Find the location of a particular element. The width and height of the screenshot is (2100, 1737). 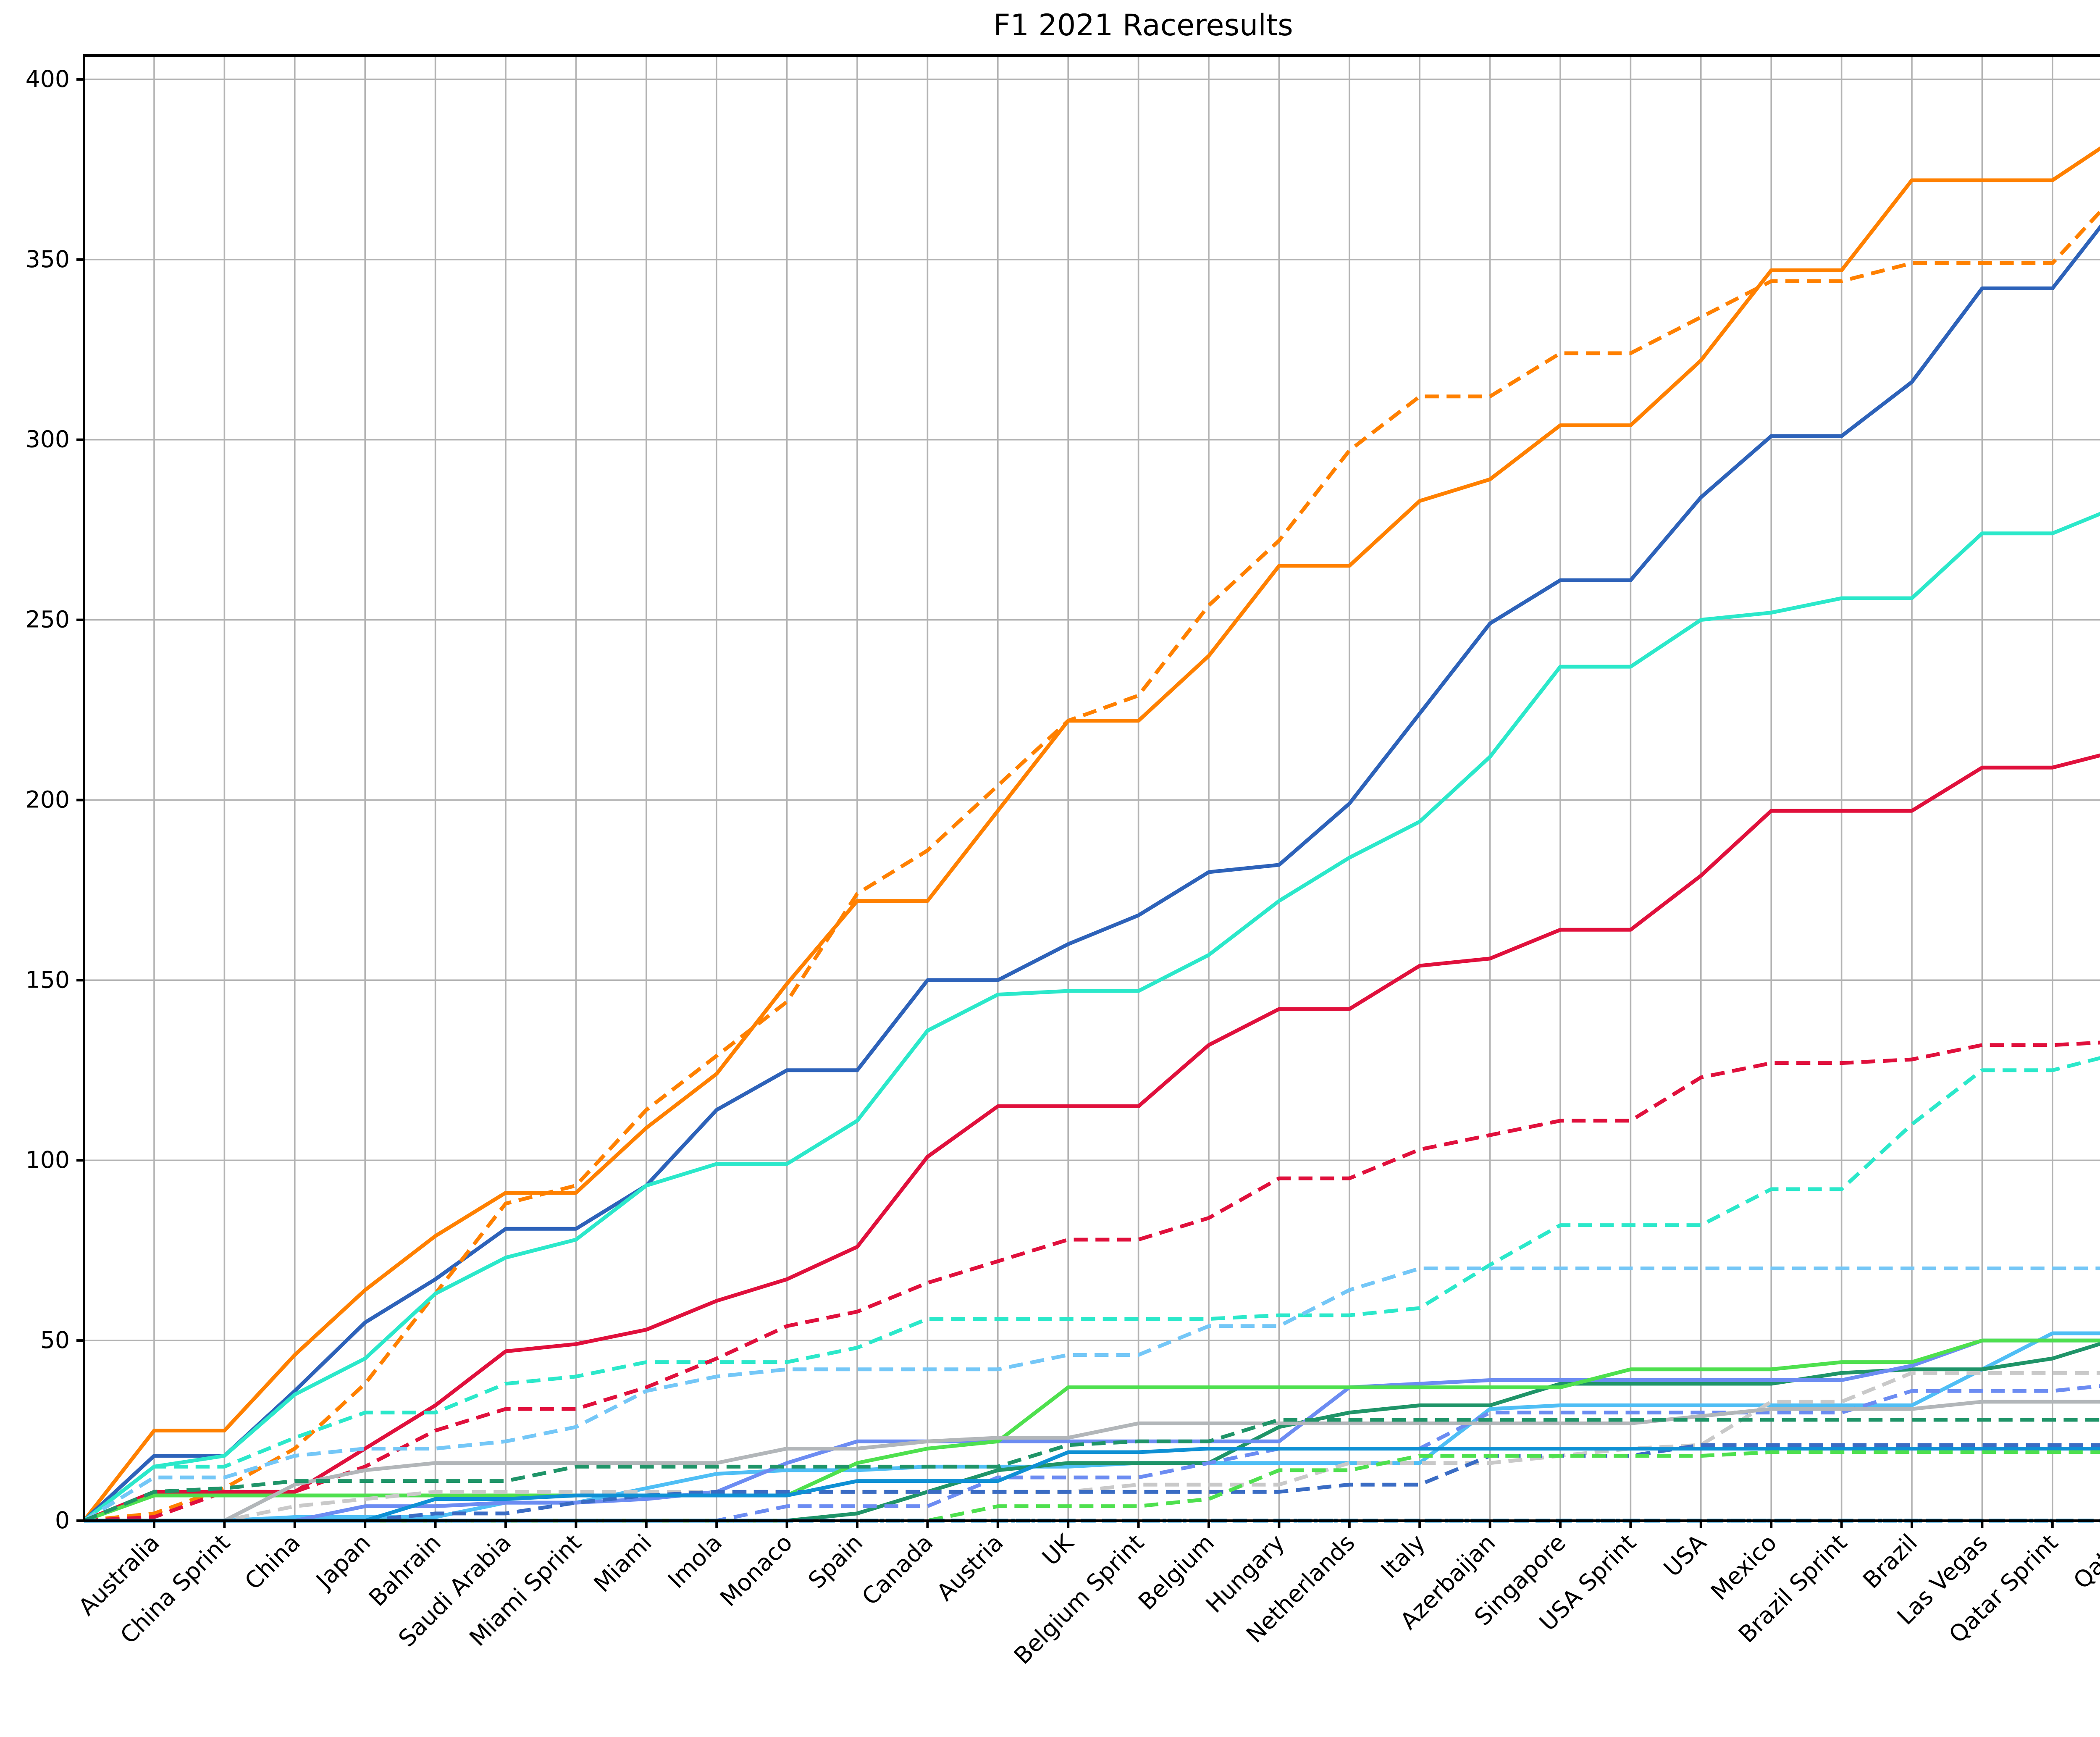

series-line-Str is located at coordinates (1091, 1470).